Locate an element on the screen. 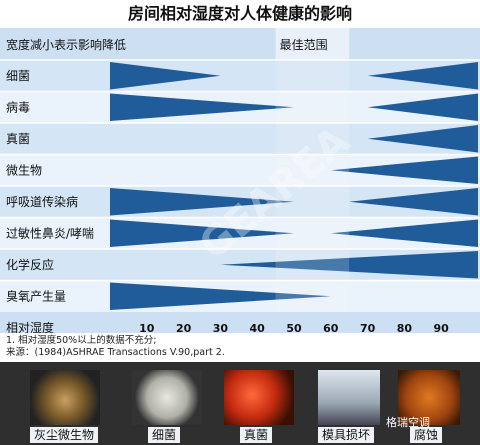 The height and width of the screenshot is (445, 480). row-label-3: 真菌 is located at coordinates (18, 139).